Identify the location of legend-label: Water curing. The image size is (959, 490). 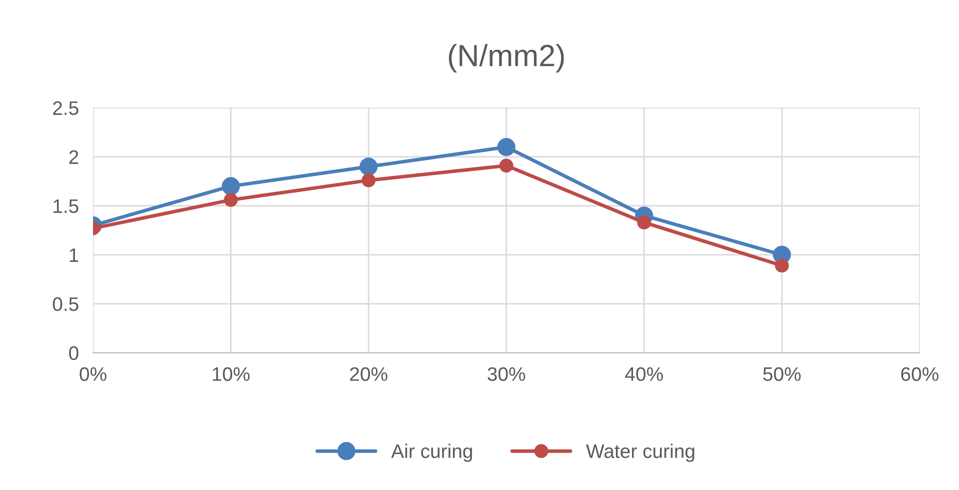
(640, 453).